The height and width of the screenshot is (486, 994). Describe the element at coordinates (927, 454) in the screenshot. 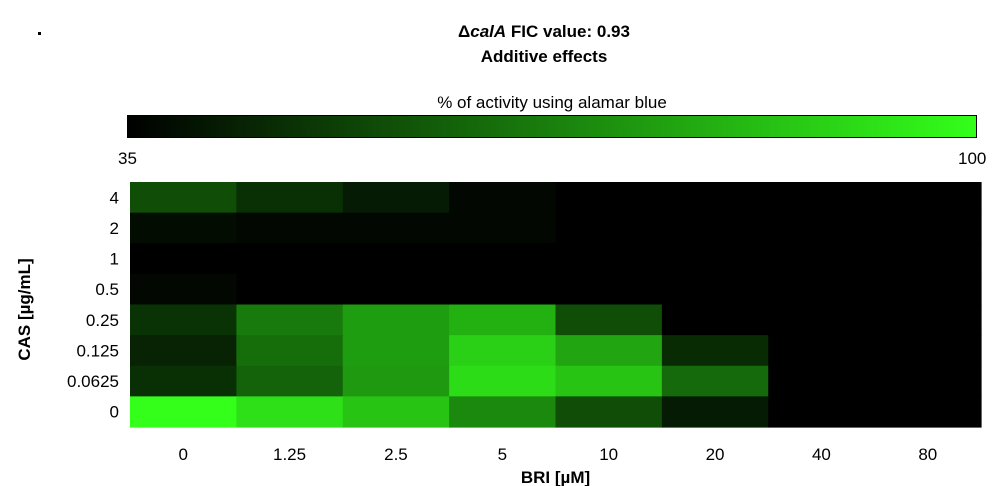

I see `x-tick-label: 80` at that location.